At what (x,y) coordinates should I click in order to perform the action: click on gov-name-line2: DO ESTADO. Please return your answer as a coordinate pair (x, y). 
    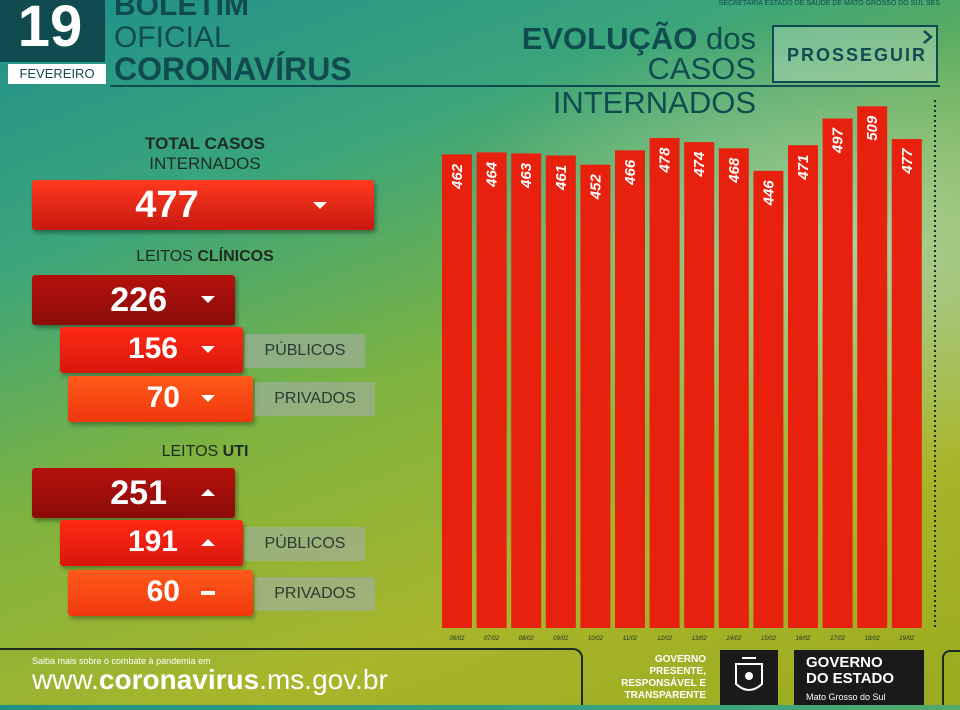
    Looking at the image, I should click on (850, 678).